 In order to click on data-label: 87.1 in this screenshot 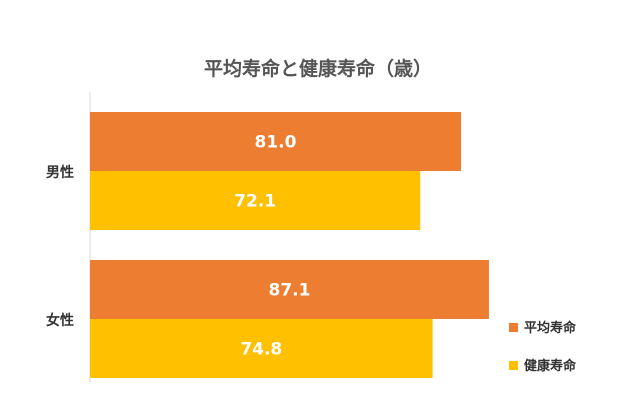, I will do `click(289, 291)`.